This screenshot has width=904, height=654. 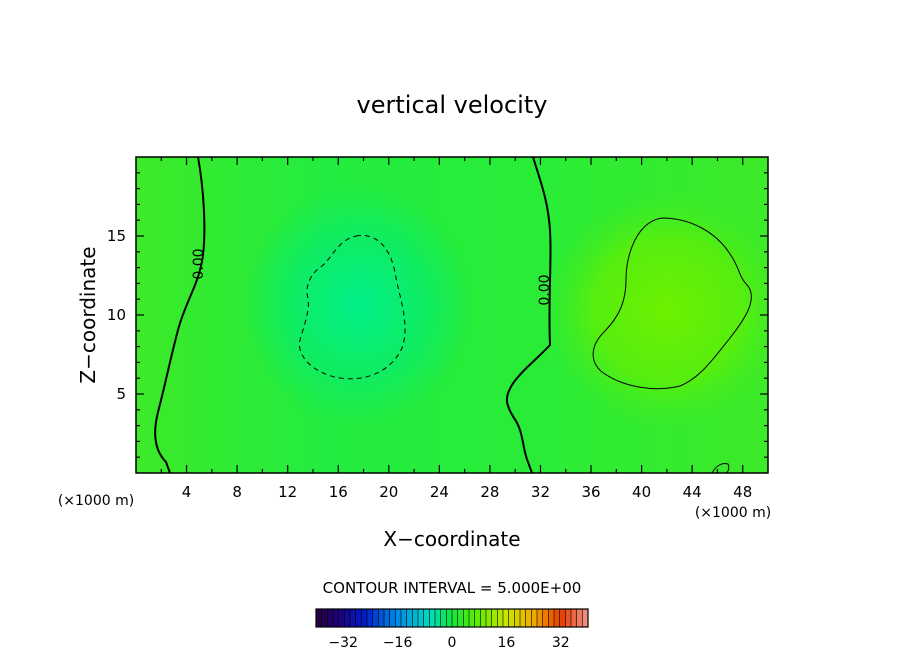 What do you see at coordinates (121, 394) in the screenshot?
I see `y-tick-label: 5` at bounding box center [121, 394].